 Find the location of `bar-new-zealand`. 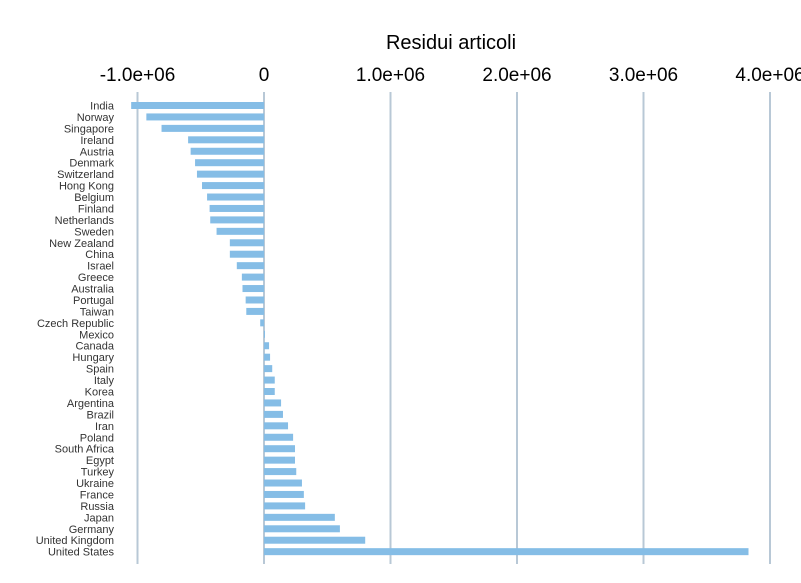

bar-new-zealand is located at coordinates (246, 243).